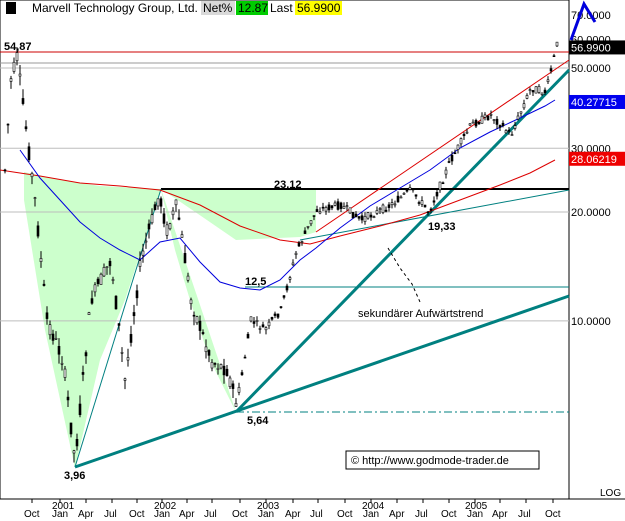 Image resolution: width=625 pixels, height=521 pixels. Describe the element at coordinates (500, 514) in the screenshot. I see `x-month-label: Apr` at that location.